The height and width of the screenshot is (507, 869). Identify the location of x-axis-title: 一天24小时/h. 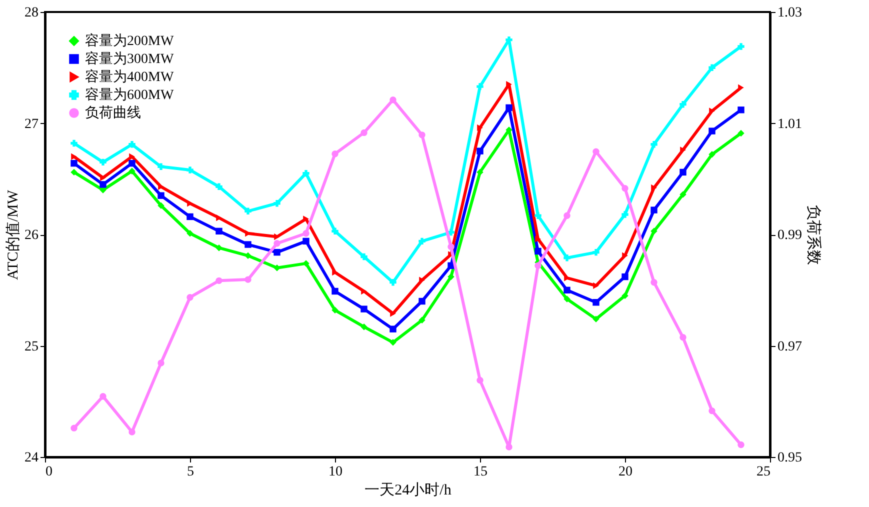
(408, 490).